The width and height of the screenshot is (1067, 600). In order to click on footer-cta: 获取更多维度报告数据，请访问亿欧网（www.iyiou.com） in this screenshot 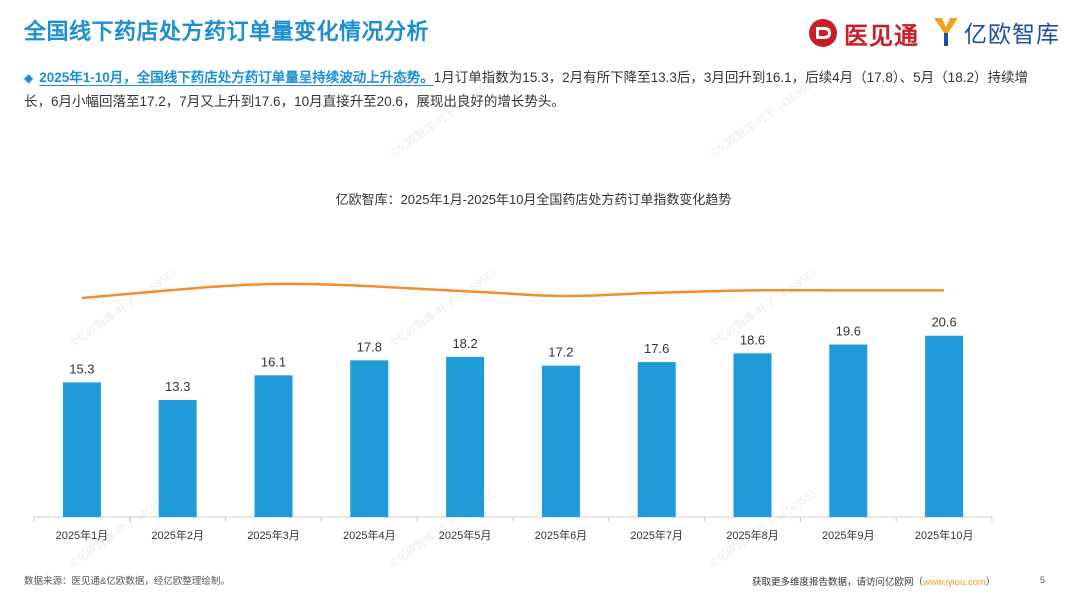, I will do `click(873, 581)`.